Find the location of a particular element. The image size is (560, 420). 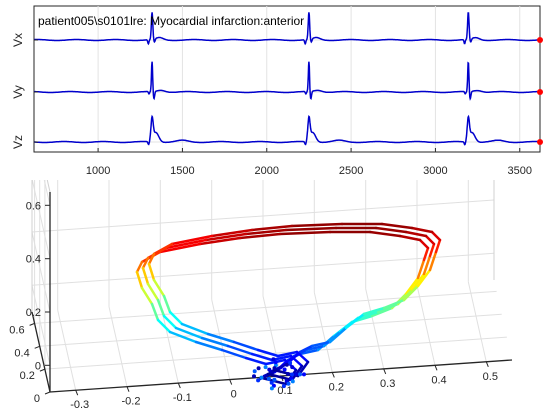

x-tick-label: 3500 is located at coordinates (520, 171).